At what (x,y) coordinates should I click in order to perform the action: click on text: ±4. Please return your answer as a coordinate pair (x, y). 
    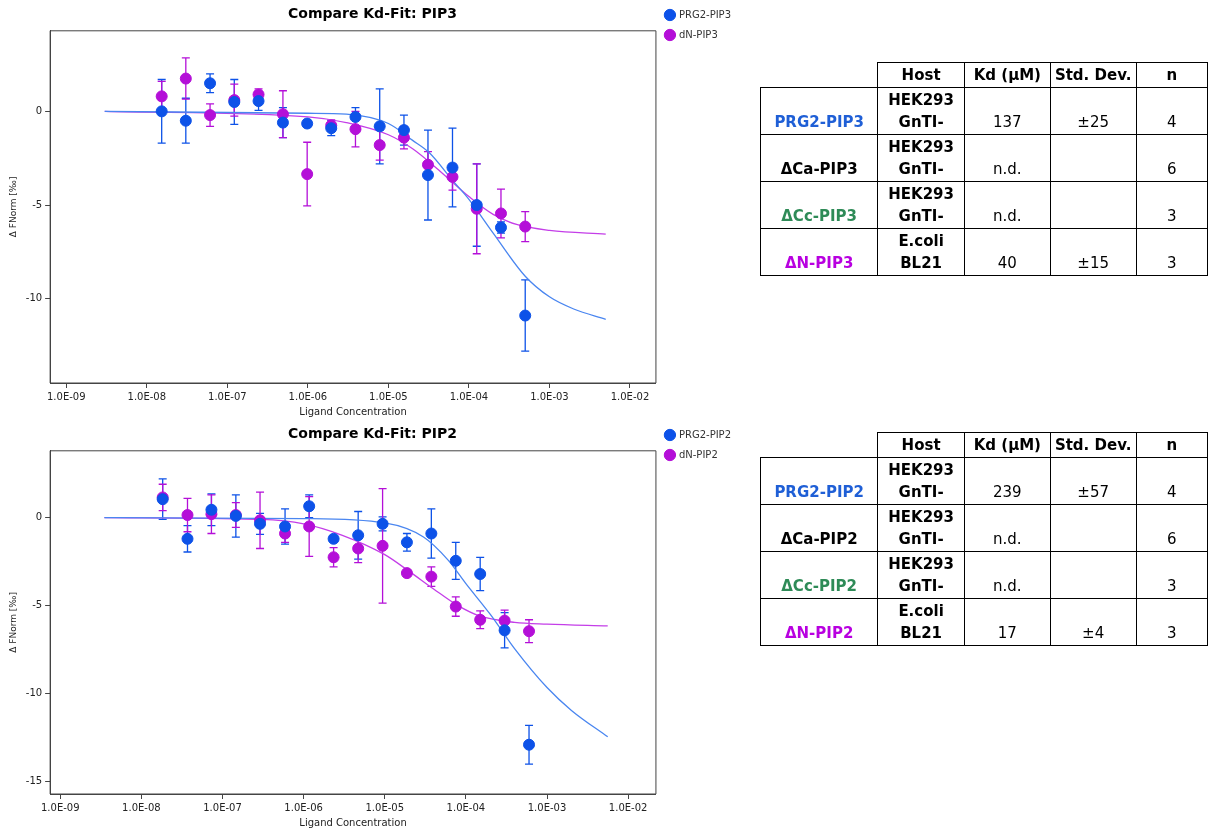
    Looking at the image, I should click on (1093, 633).